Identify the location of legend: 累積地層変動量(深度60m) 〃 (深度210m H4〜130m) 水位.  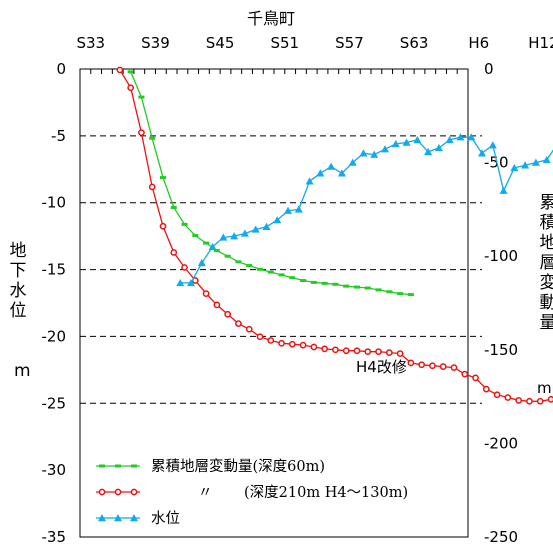
(252, 492).